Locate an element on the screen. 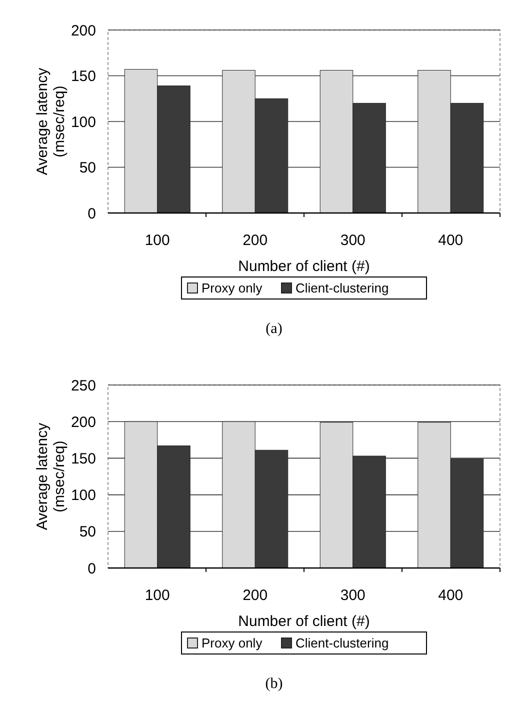 This screenshot has width=520, height=725. text: (a) is located at coordinates (274, 329).